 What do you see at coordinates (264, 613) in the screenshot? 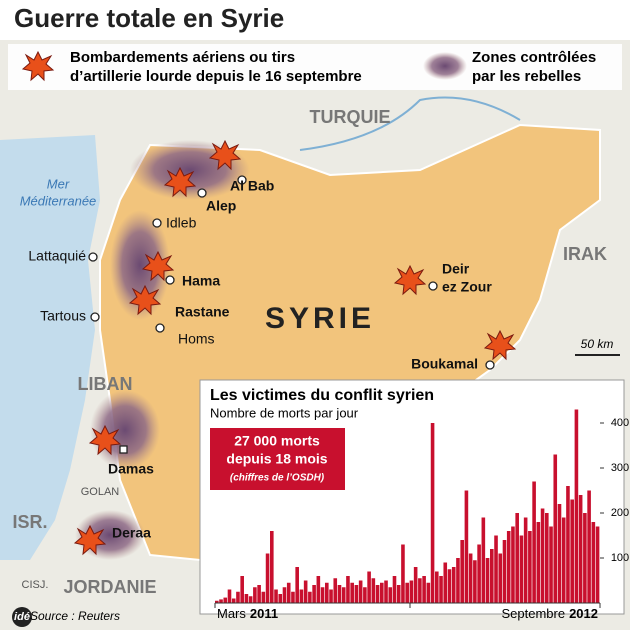
I see `x-label-year: 2011` at bounding box center [264, 613].